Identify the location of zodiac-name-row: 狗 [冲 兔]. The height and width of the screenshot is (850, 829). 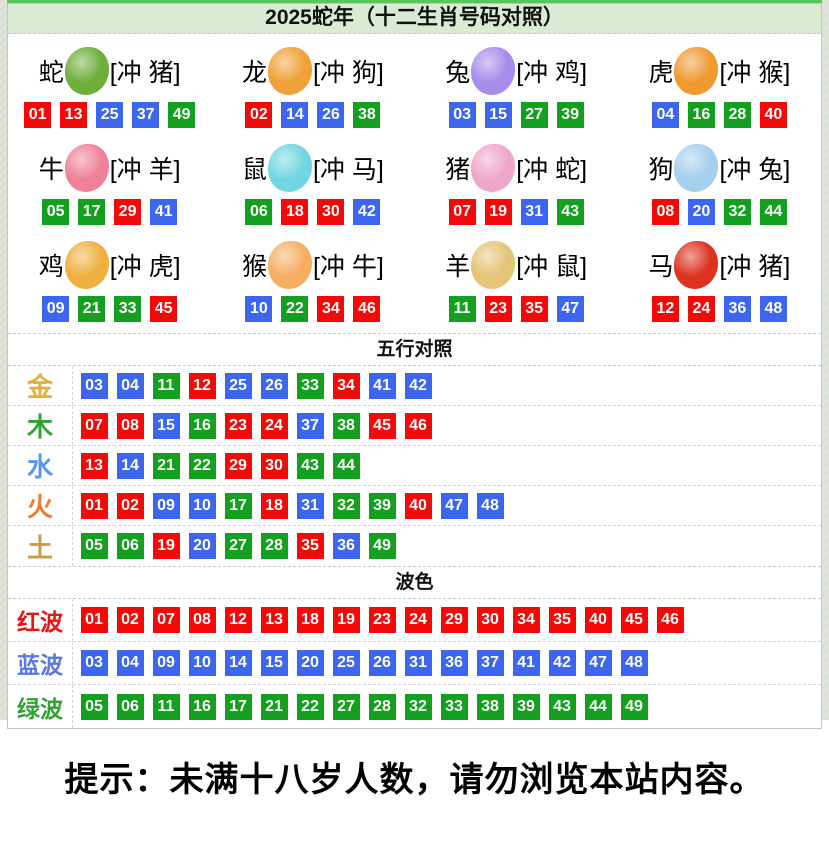
(719, 168).